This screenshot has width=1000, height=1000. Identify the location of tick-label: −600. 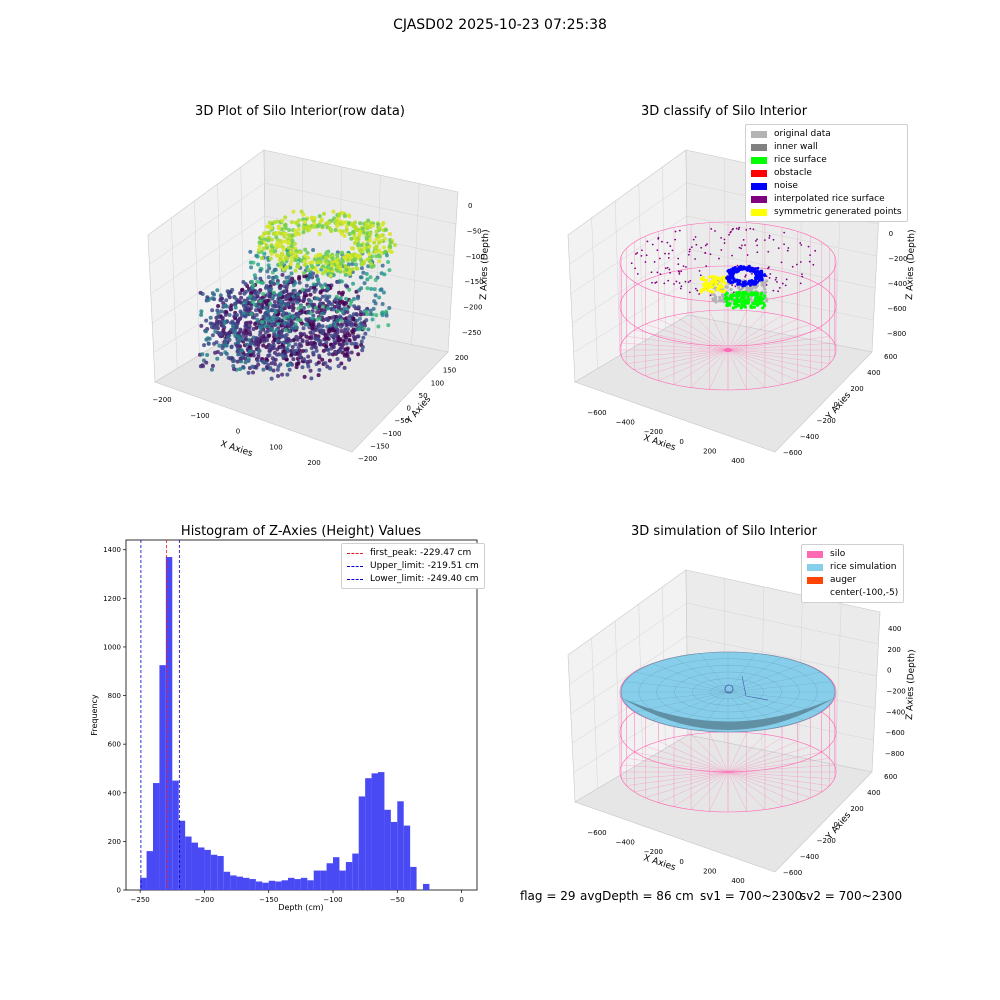
(792, 873).